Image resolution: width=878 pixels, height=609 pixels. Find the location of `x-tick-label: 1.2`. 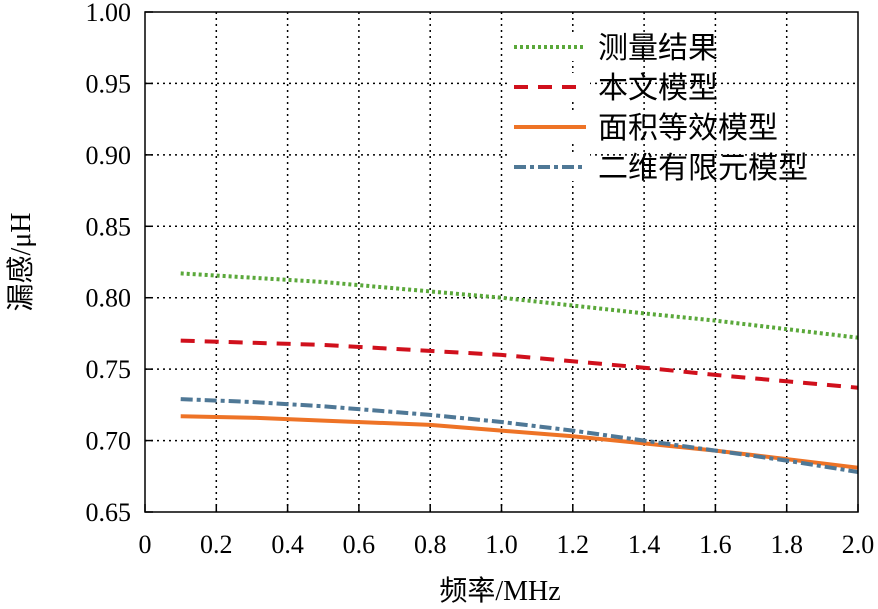

x-tick-label: 1.2 is located at coordinates (573, 544).